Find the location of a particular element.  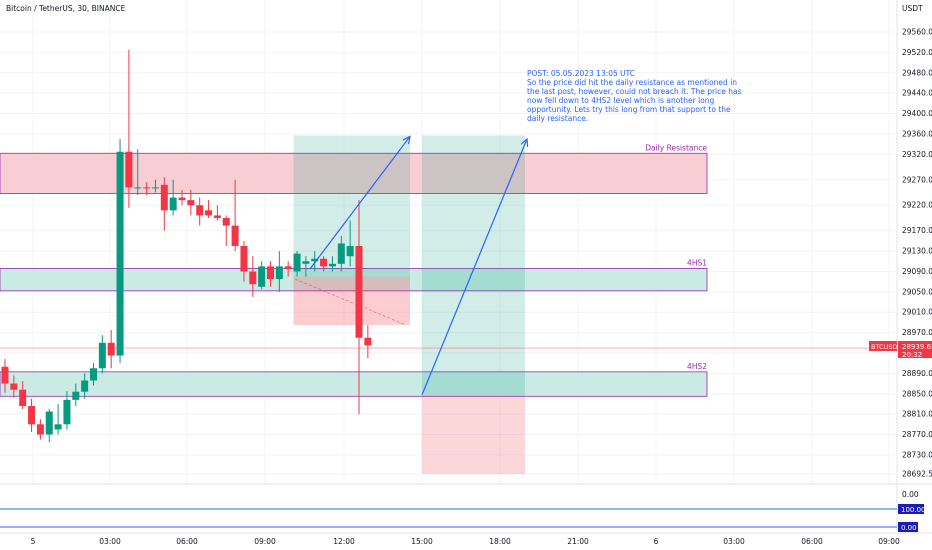

price-tick-label: 29270.00 is located at coordinates (917, 179).